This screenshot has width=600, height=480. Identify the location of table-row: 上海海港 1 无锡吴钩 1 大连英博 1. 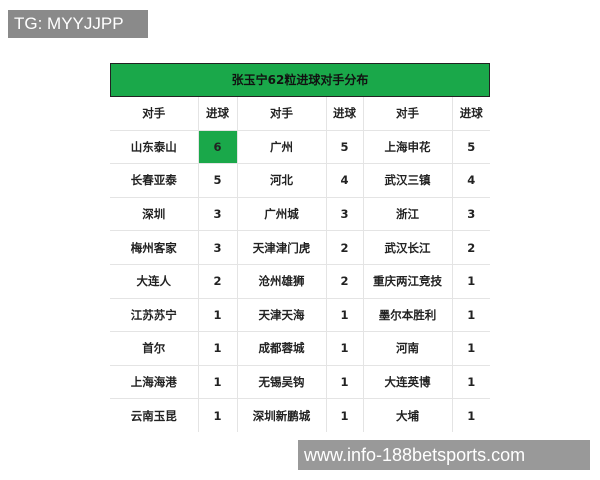
(300, 382).